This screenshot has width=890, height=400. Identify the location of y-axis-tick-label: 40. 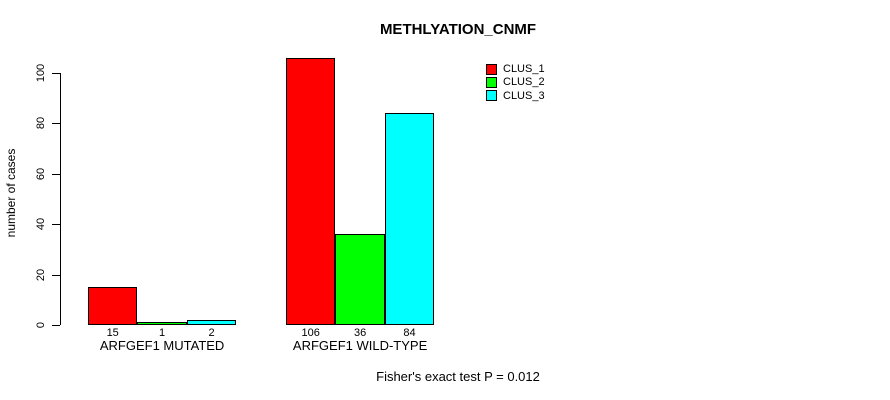
(41, 224).